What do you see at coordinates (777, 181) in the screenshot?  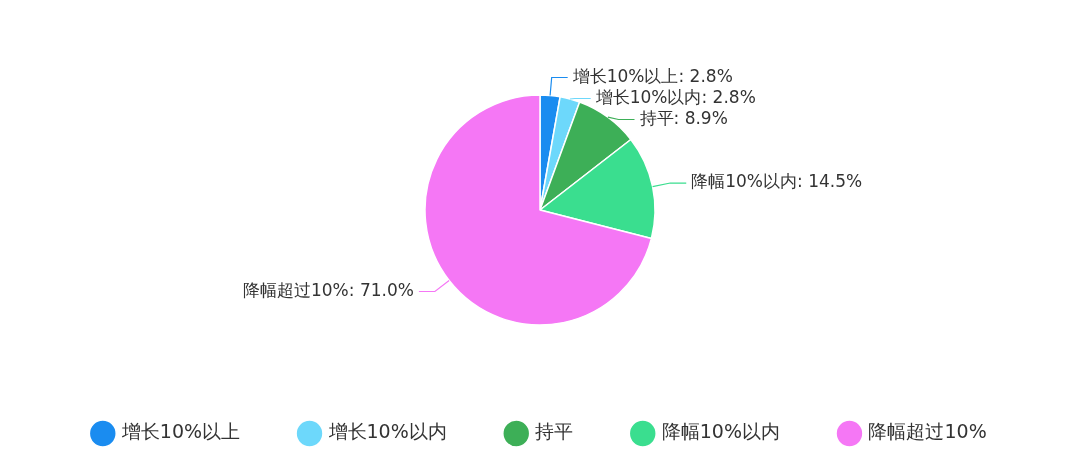 I see `data-label: 降幅10%以内: 14.5%` at bounding box center [777, 181].